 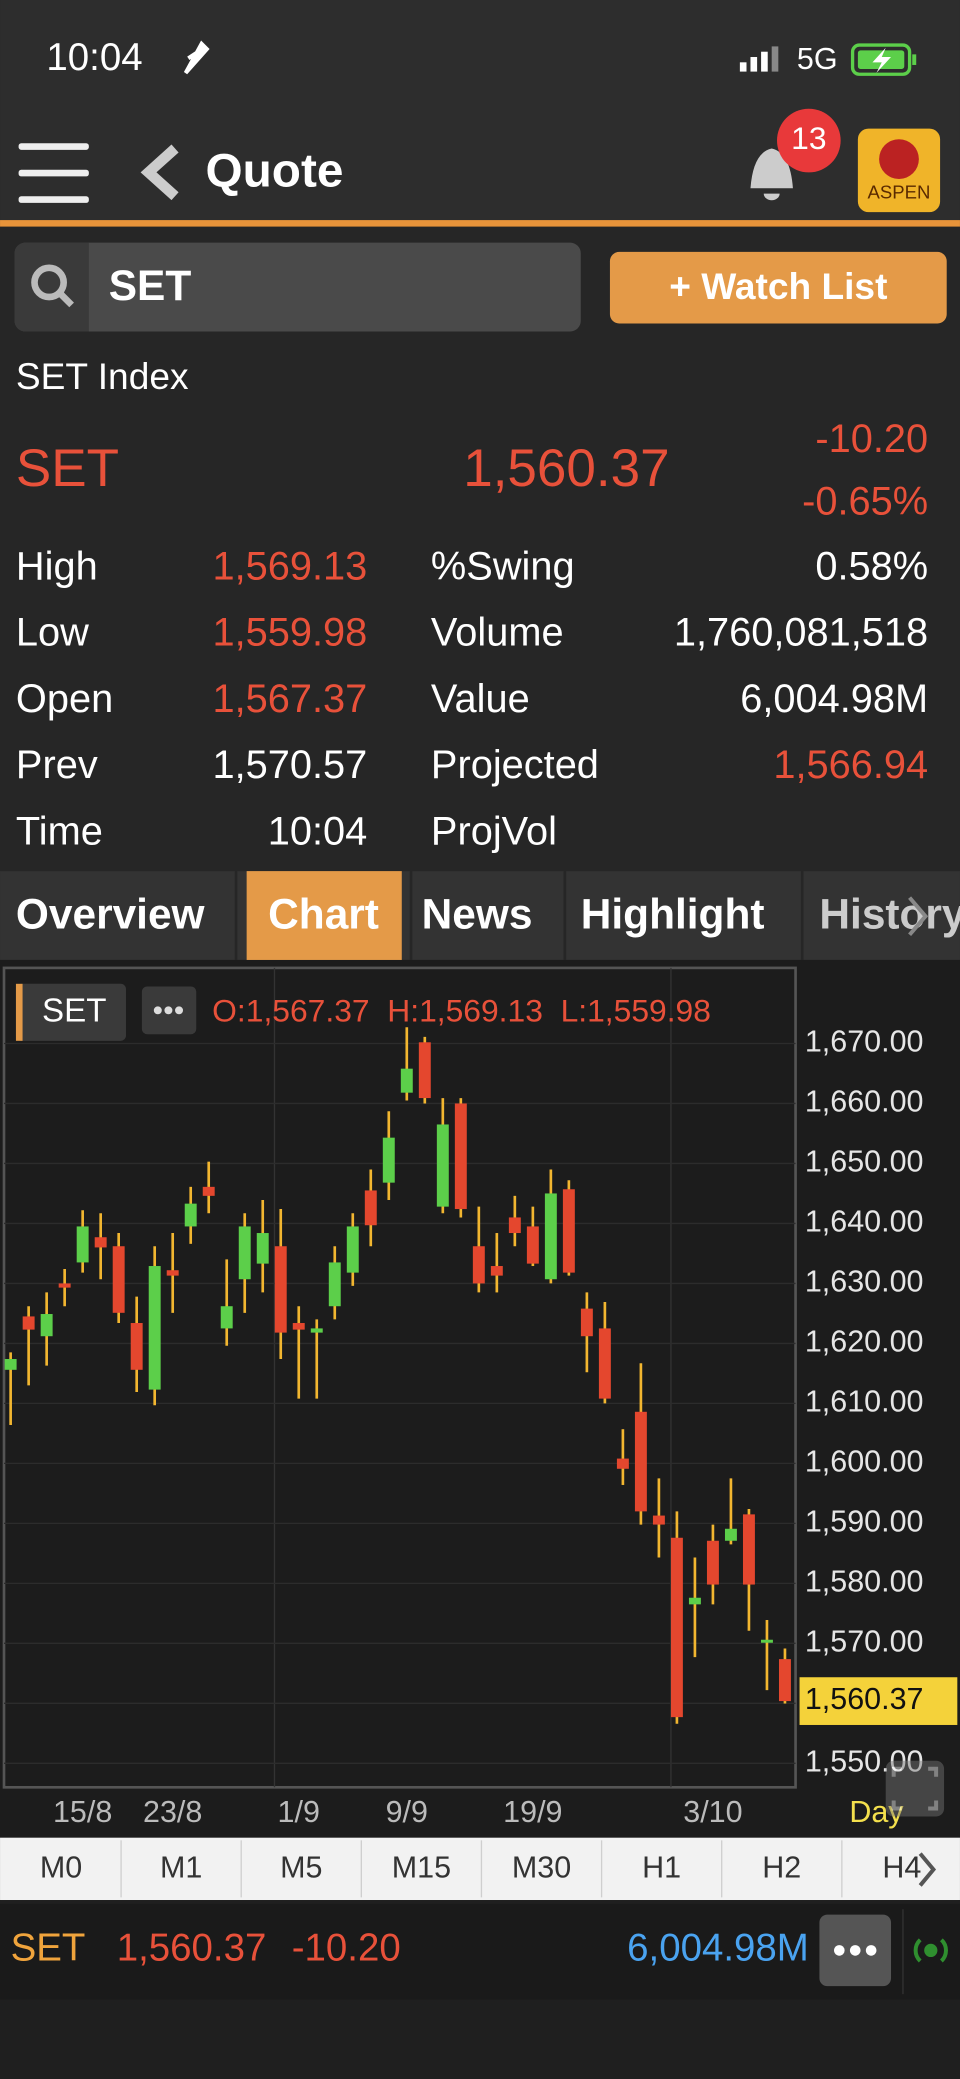 I want to click on chart-symbol-box, so click(x=70, y=1012).